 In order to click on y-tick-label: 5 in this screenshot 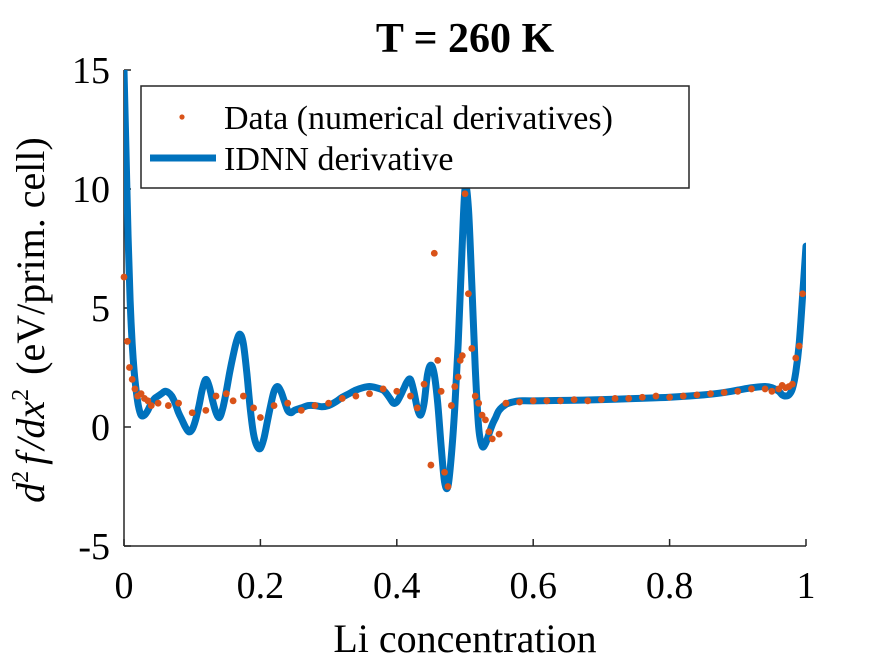, I will do `click(100, 309)`.